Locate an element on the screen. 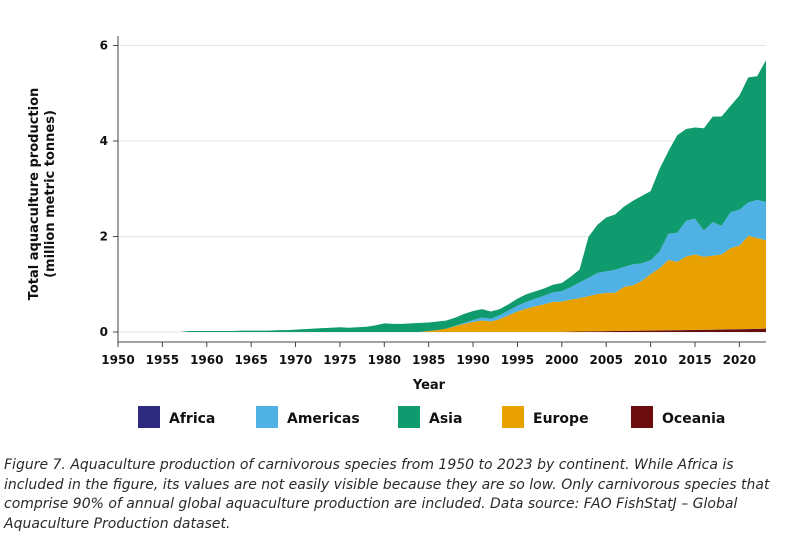 The width and height of the screenshot is (800, 545). legend-swatch-oceania is located at coordinates (642, 417).